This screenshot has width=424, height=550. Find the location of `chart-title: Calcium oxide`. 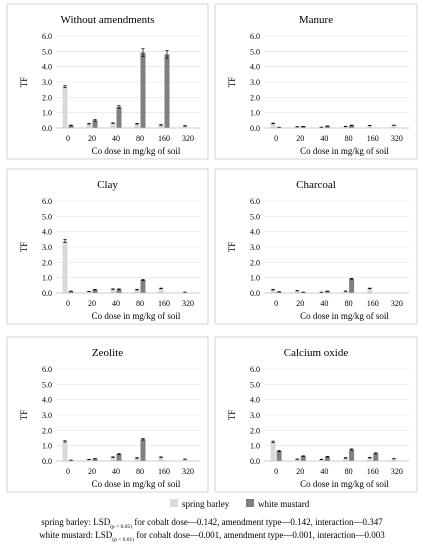

chart-title: Calcium oxide is located at coordinates (316, 353).